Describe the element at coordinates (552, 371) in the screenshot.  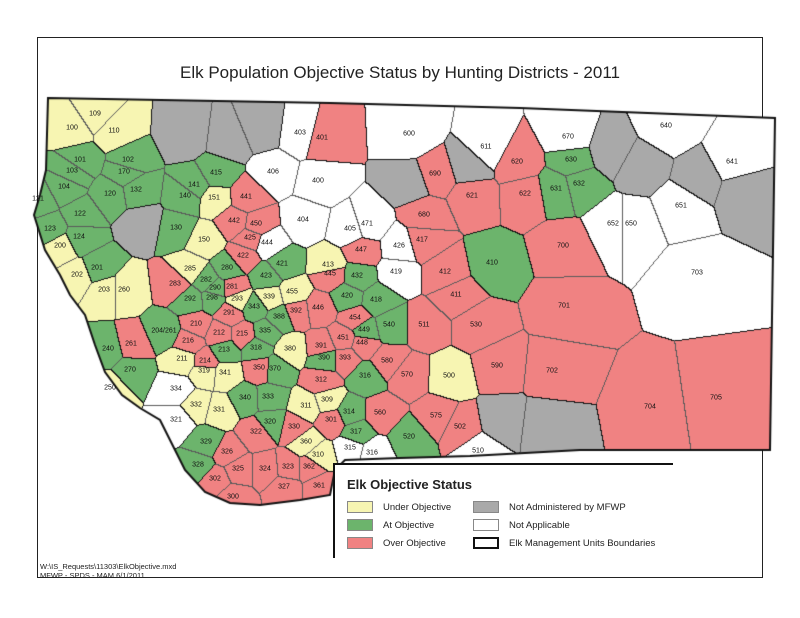
I see `district-label-702: 702` at that location.